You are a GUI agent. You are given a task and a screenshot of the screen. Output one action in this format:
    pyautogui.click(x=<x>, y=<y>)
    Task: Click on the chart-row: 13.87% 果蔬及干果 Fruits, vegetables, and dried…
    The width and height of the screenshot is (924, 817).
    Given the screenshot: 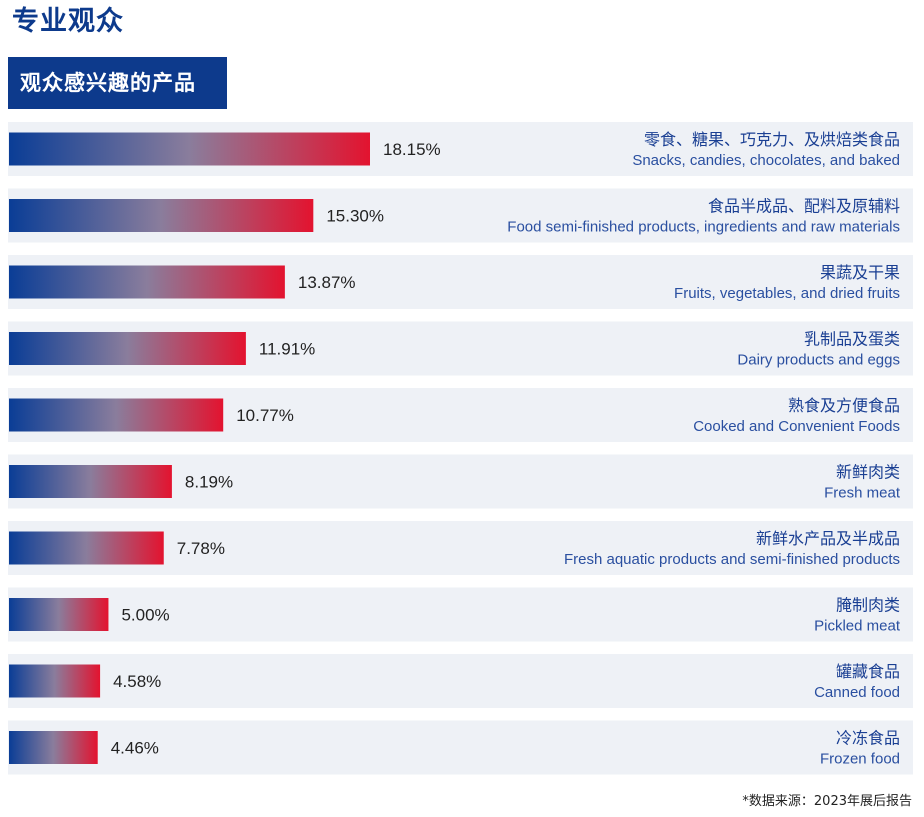 What is the action you would take?
    pyautogui.click(x=460, y=282)
    